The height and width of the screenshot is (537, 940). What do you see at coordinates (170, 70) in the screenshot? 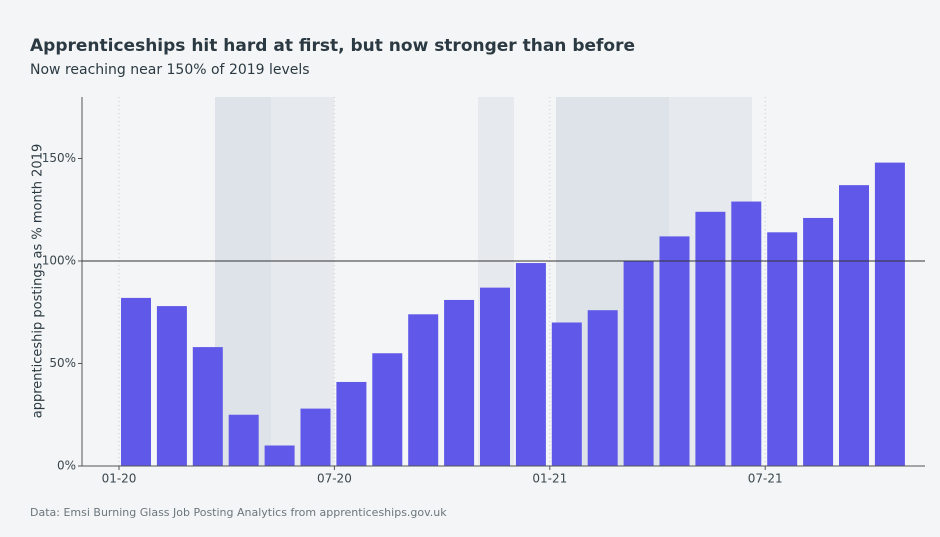
I see `chart-subtitle: Now reaching near 150% of 2019 levels` at bounding box center [170, 70].